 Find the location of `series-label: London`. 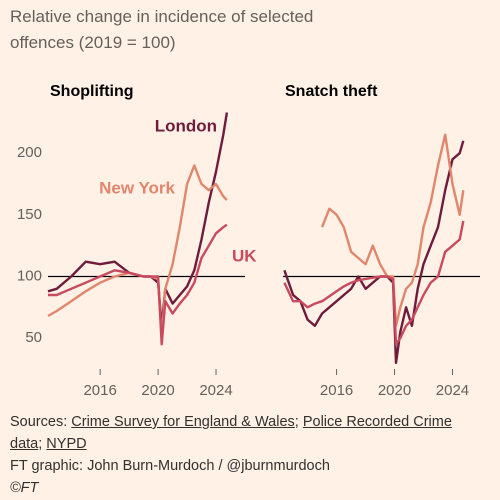

series-label: London is located at coordinates (186, 125).